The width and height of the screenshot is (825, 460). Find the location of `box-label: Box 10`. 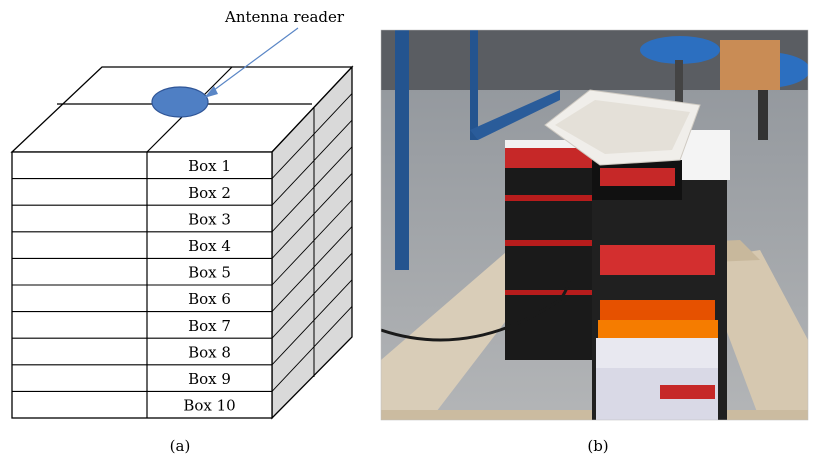

box-label: Box 10 is located at coordinates (209, 406).